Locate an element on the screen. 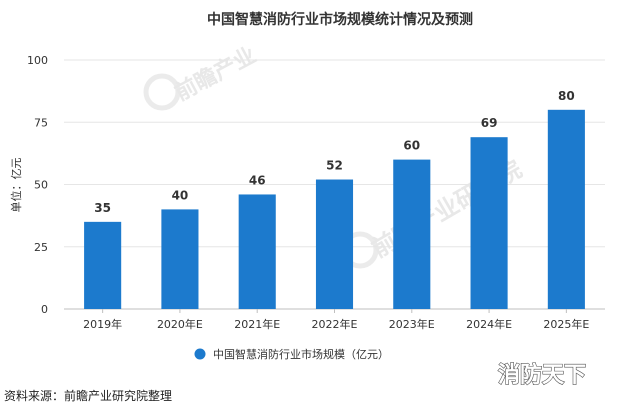 This screenshot has height=417, width=625. y-tick-label: 25 is located at coordinates (41, 247).